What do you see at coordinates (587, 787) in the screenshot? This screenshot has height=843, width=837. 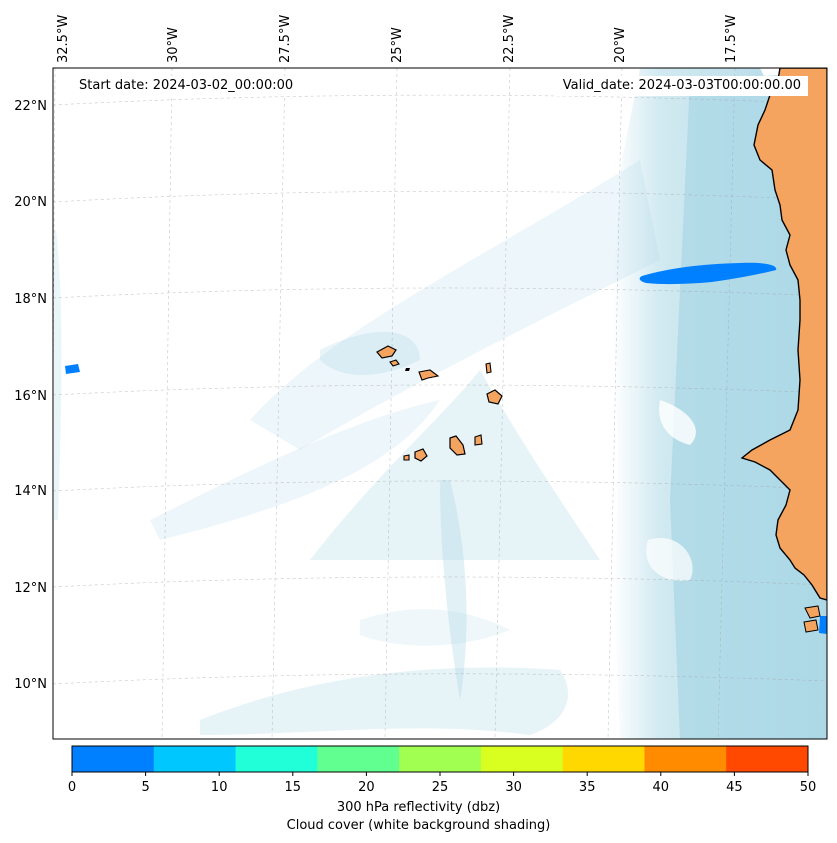 I see `colorbar-tick-label: 35` at bounding box center [587, 787].